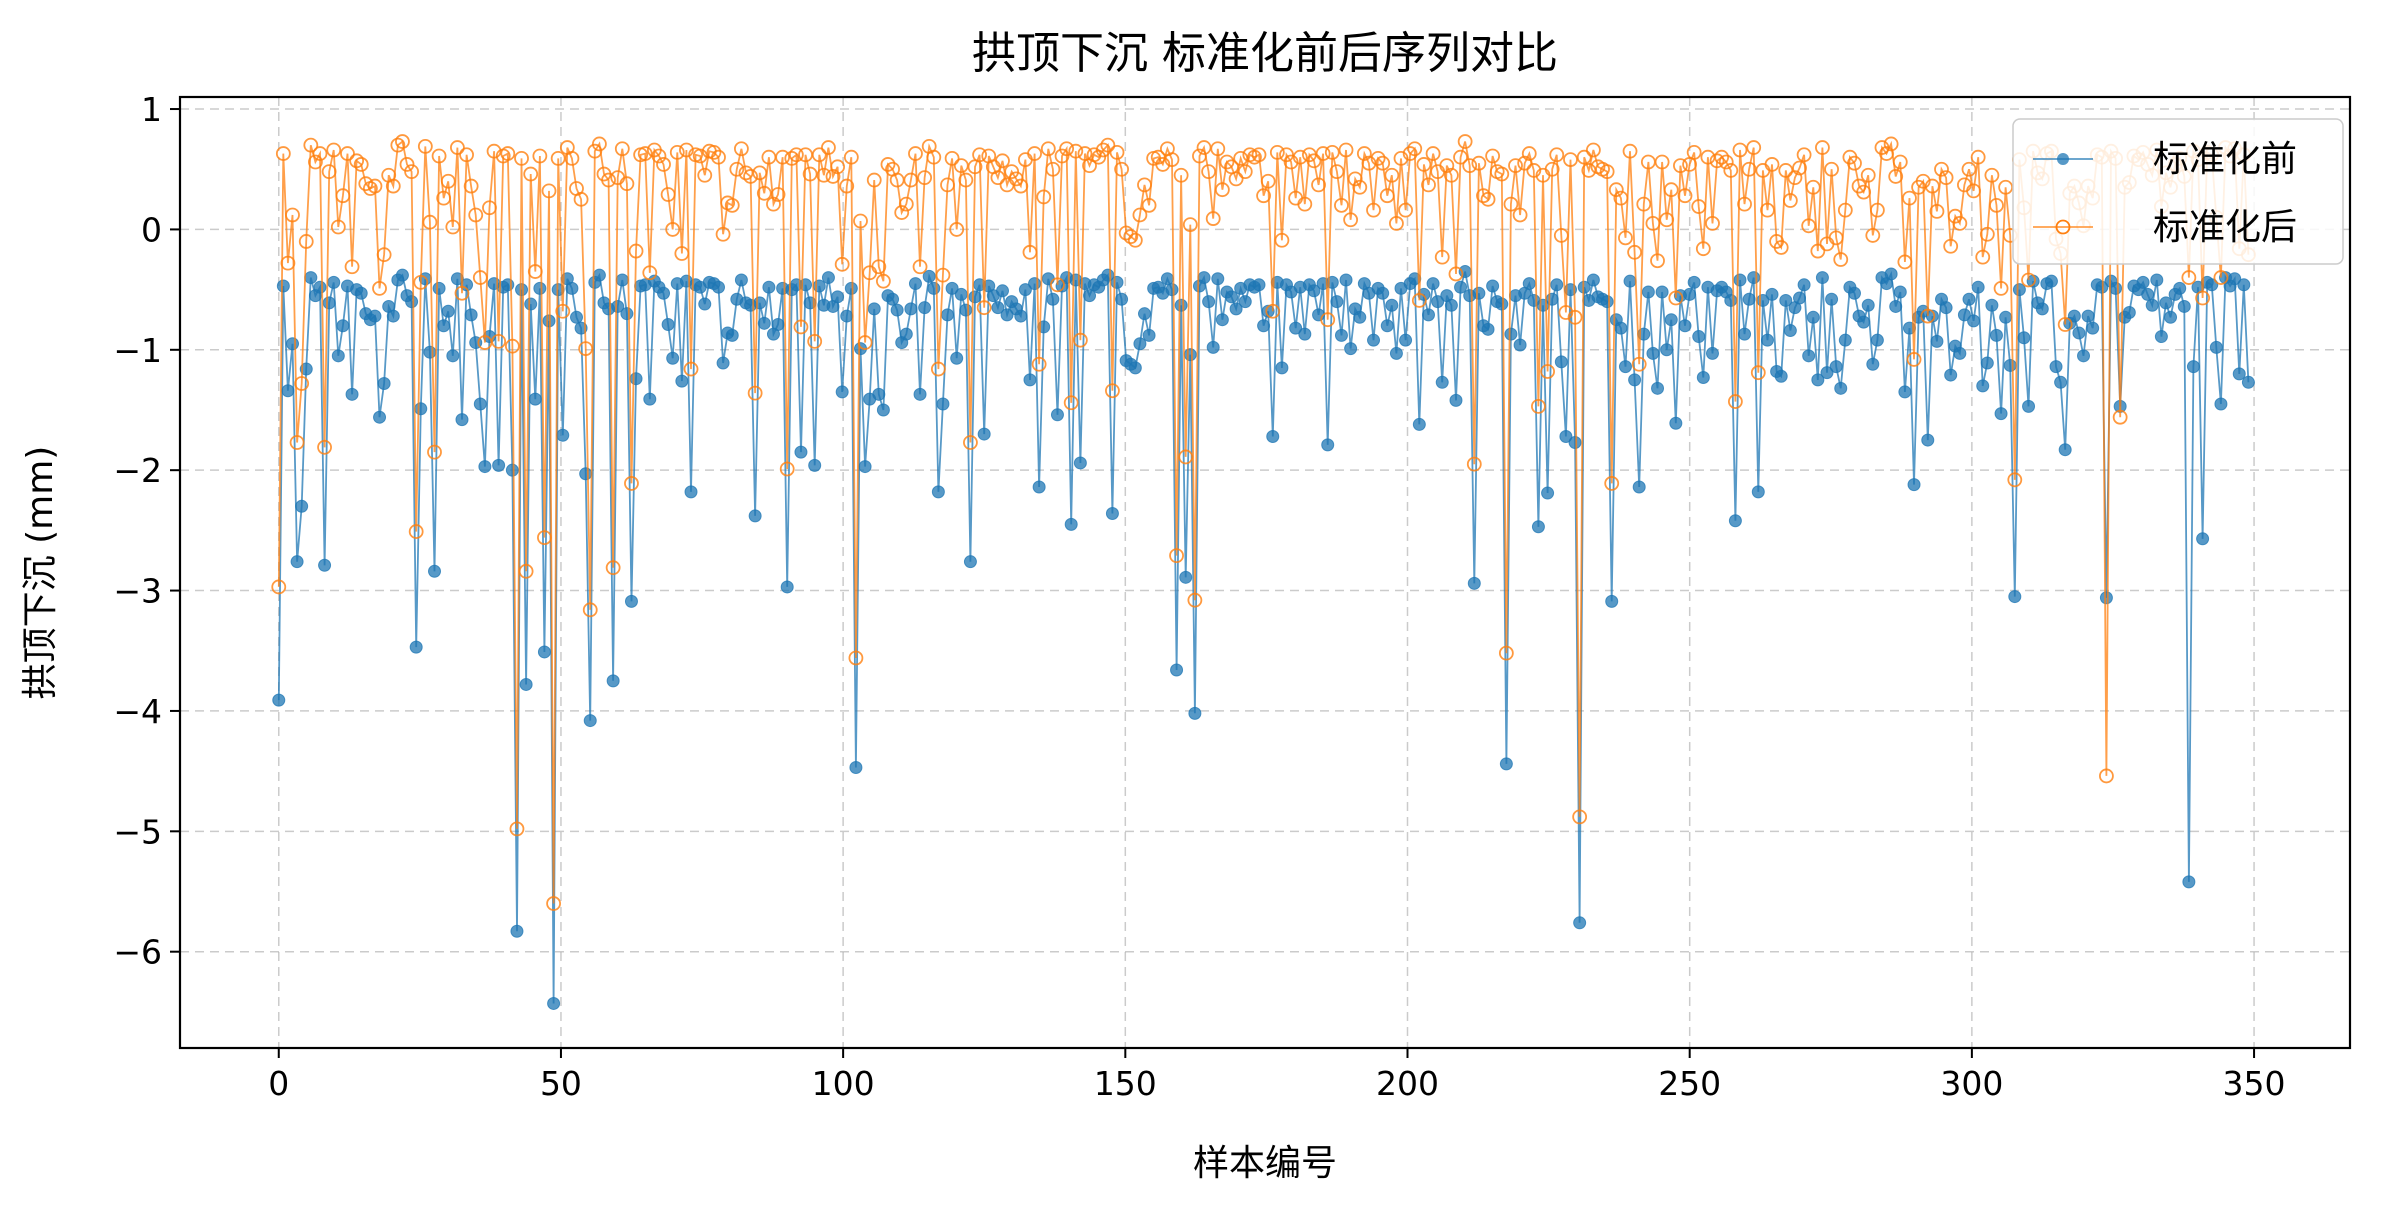 The height and width of the screenshot is (1216, 2397). I want to click on y-tick-label: −1, so click(137, 350).